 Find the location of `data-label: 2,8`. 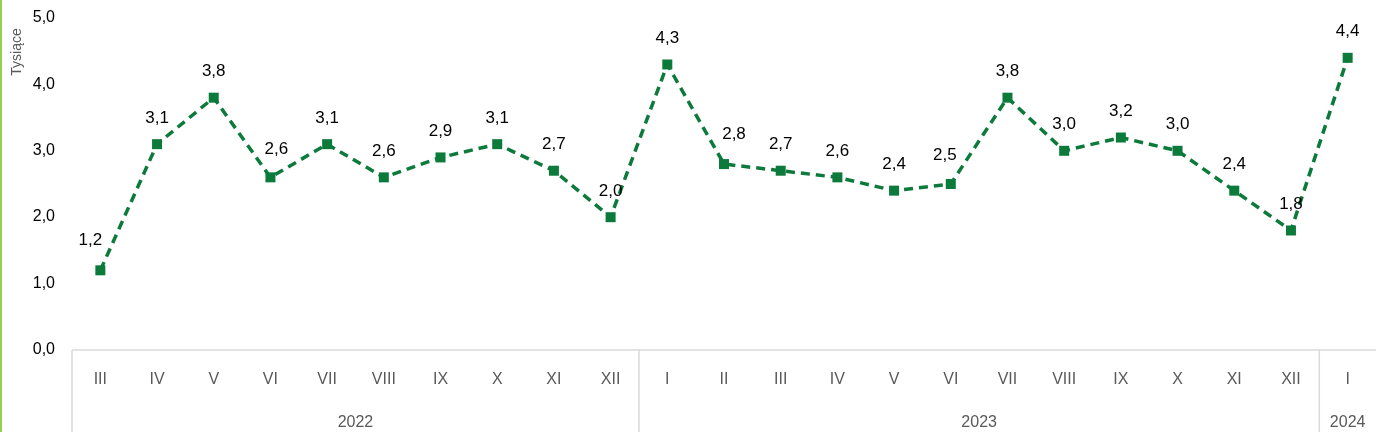

data-label: 2,8 is located at coordinates (734, 133).